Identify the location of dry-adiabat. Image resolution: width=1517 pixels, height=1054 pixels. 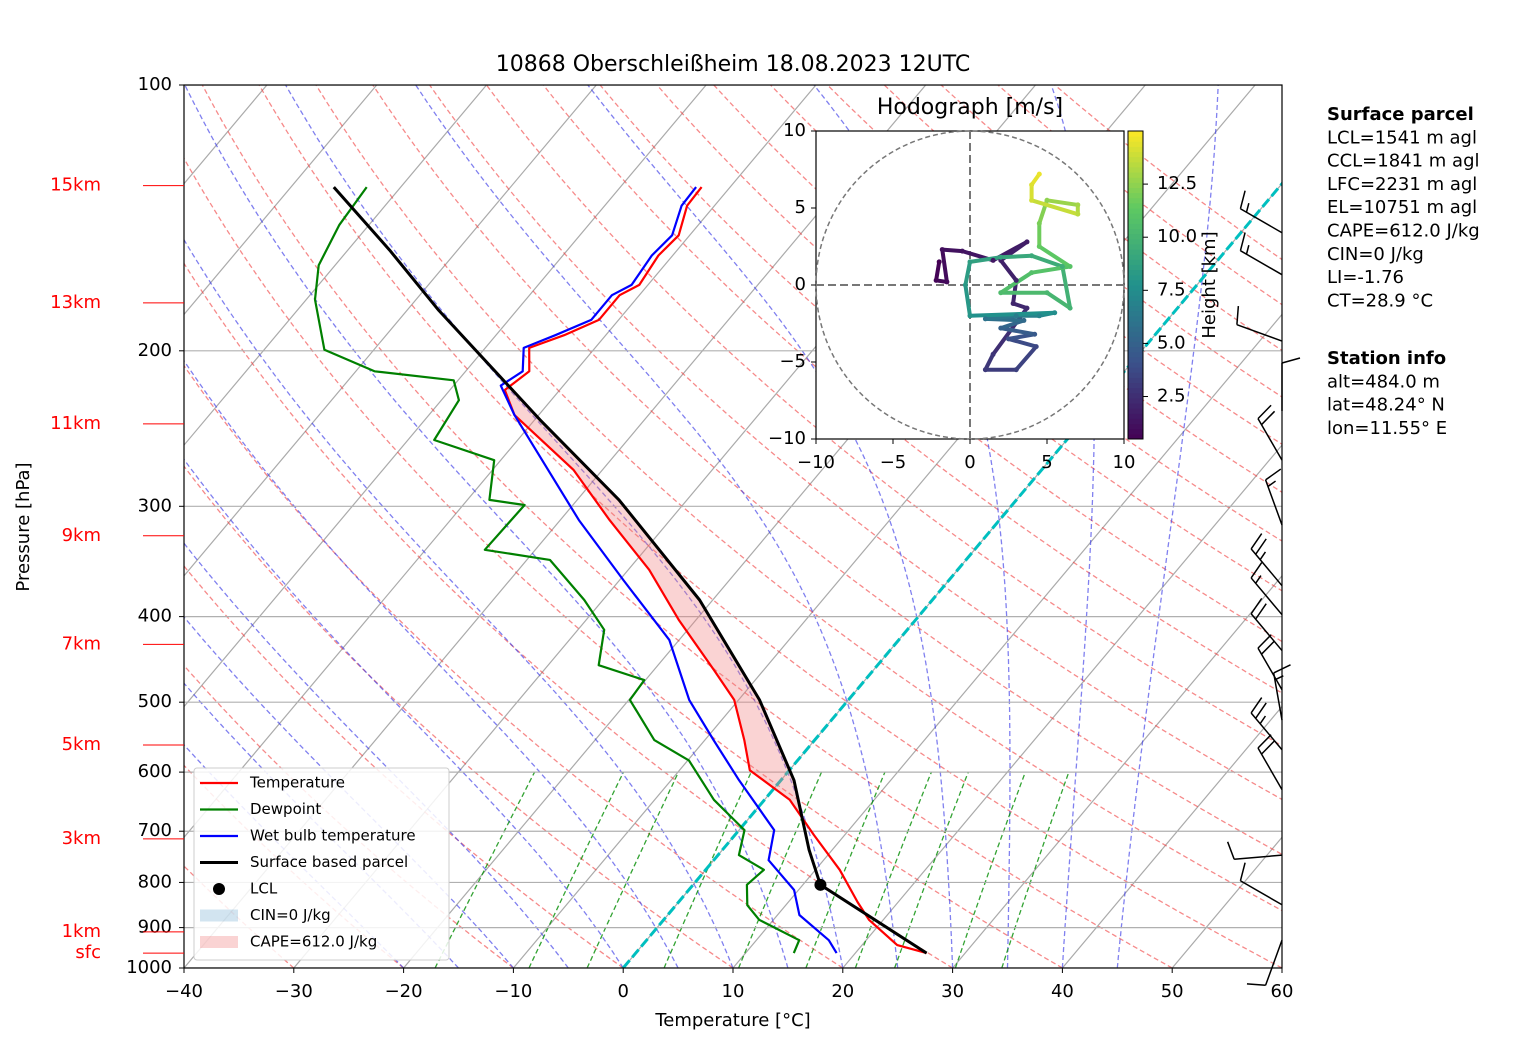
(1026, 289).